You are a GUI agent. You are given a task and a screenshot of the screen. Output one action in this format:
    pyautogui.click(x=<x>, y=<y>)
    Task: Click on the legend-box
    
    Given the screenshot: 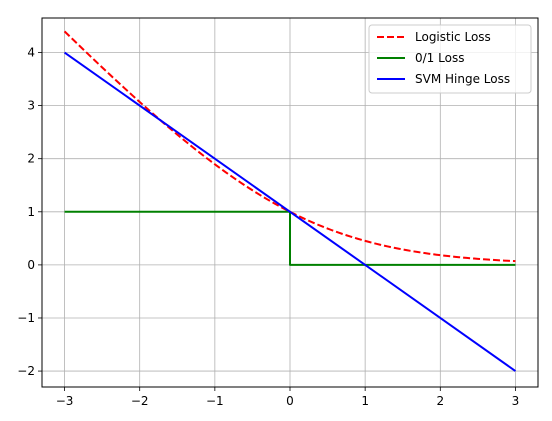 What is the action you would take?
    pyautogui.click(x=450, y=59)
    